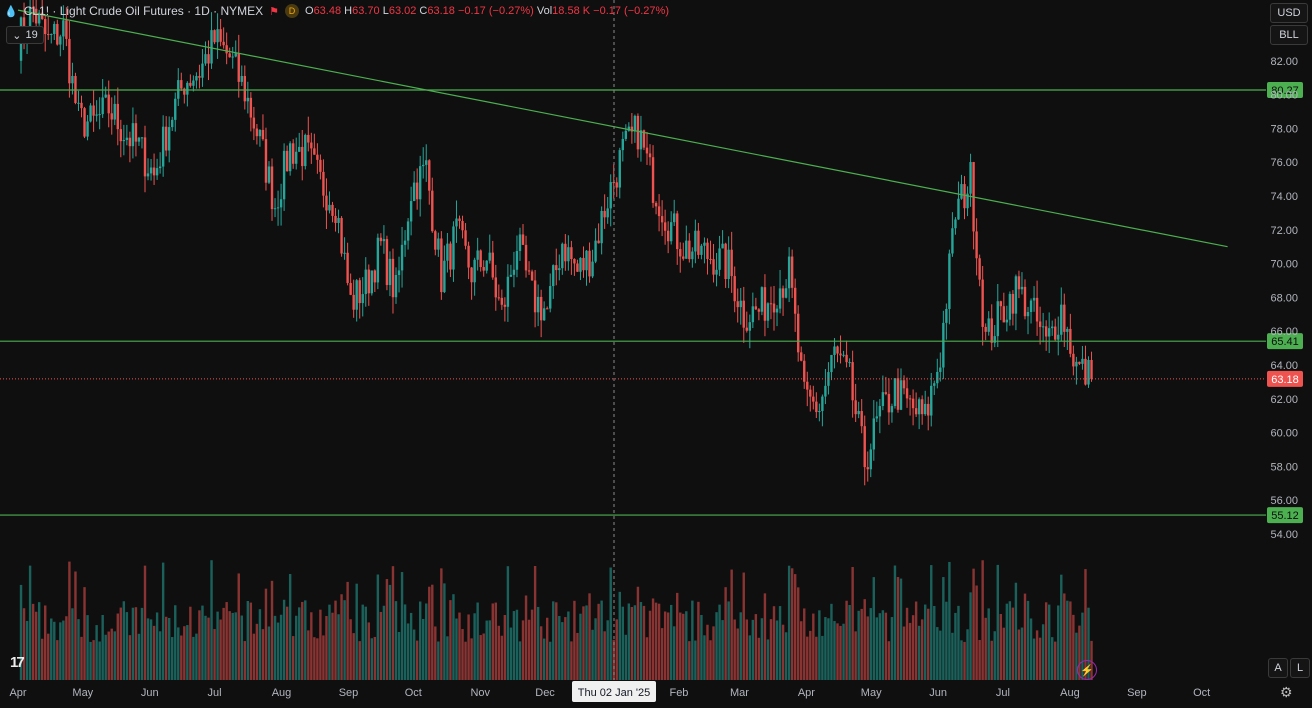 The height and width of the screenshot is (708, 1312). I want to click on y-tick-label: 58.00, so click(1284, 467).